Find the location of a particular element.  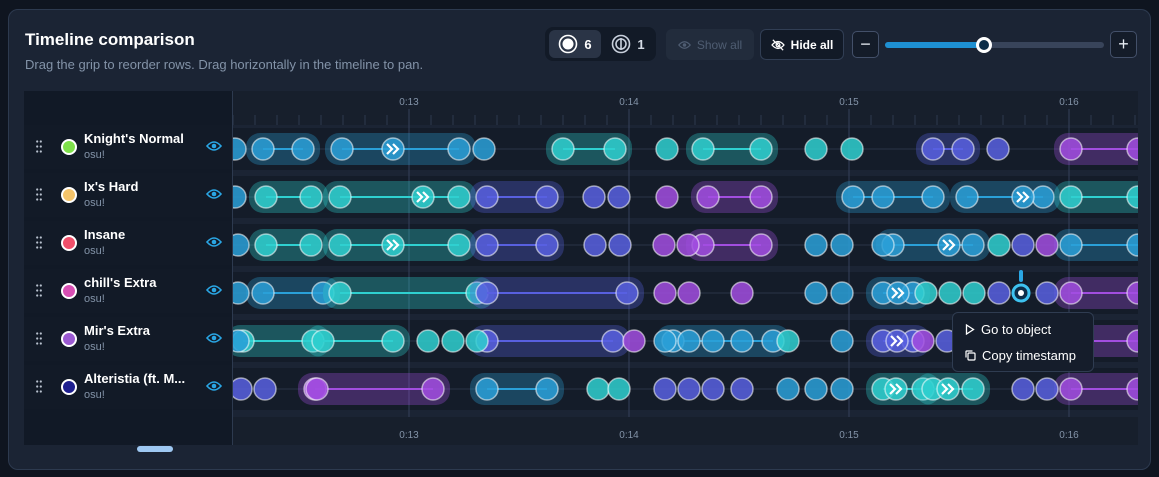

spinner-icon is located at coordinates (621, 44).